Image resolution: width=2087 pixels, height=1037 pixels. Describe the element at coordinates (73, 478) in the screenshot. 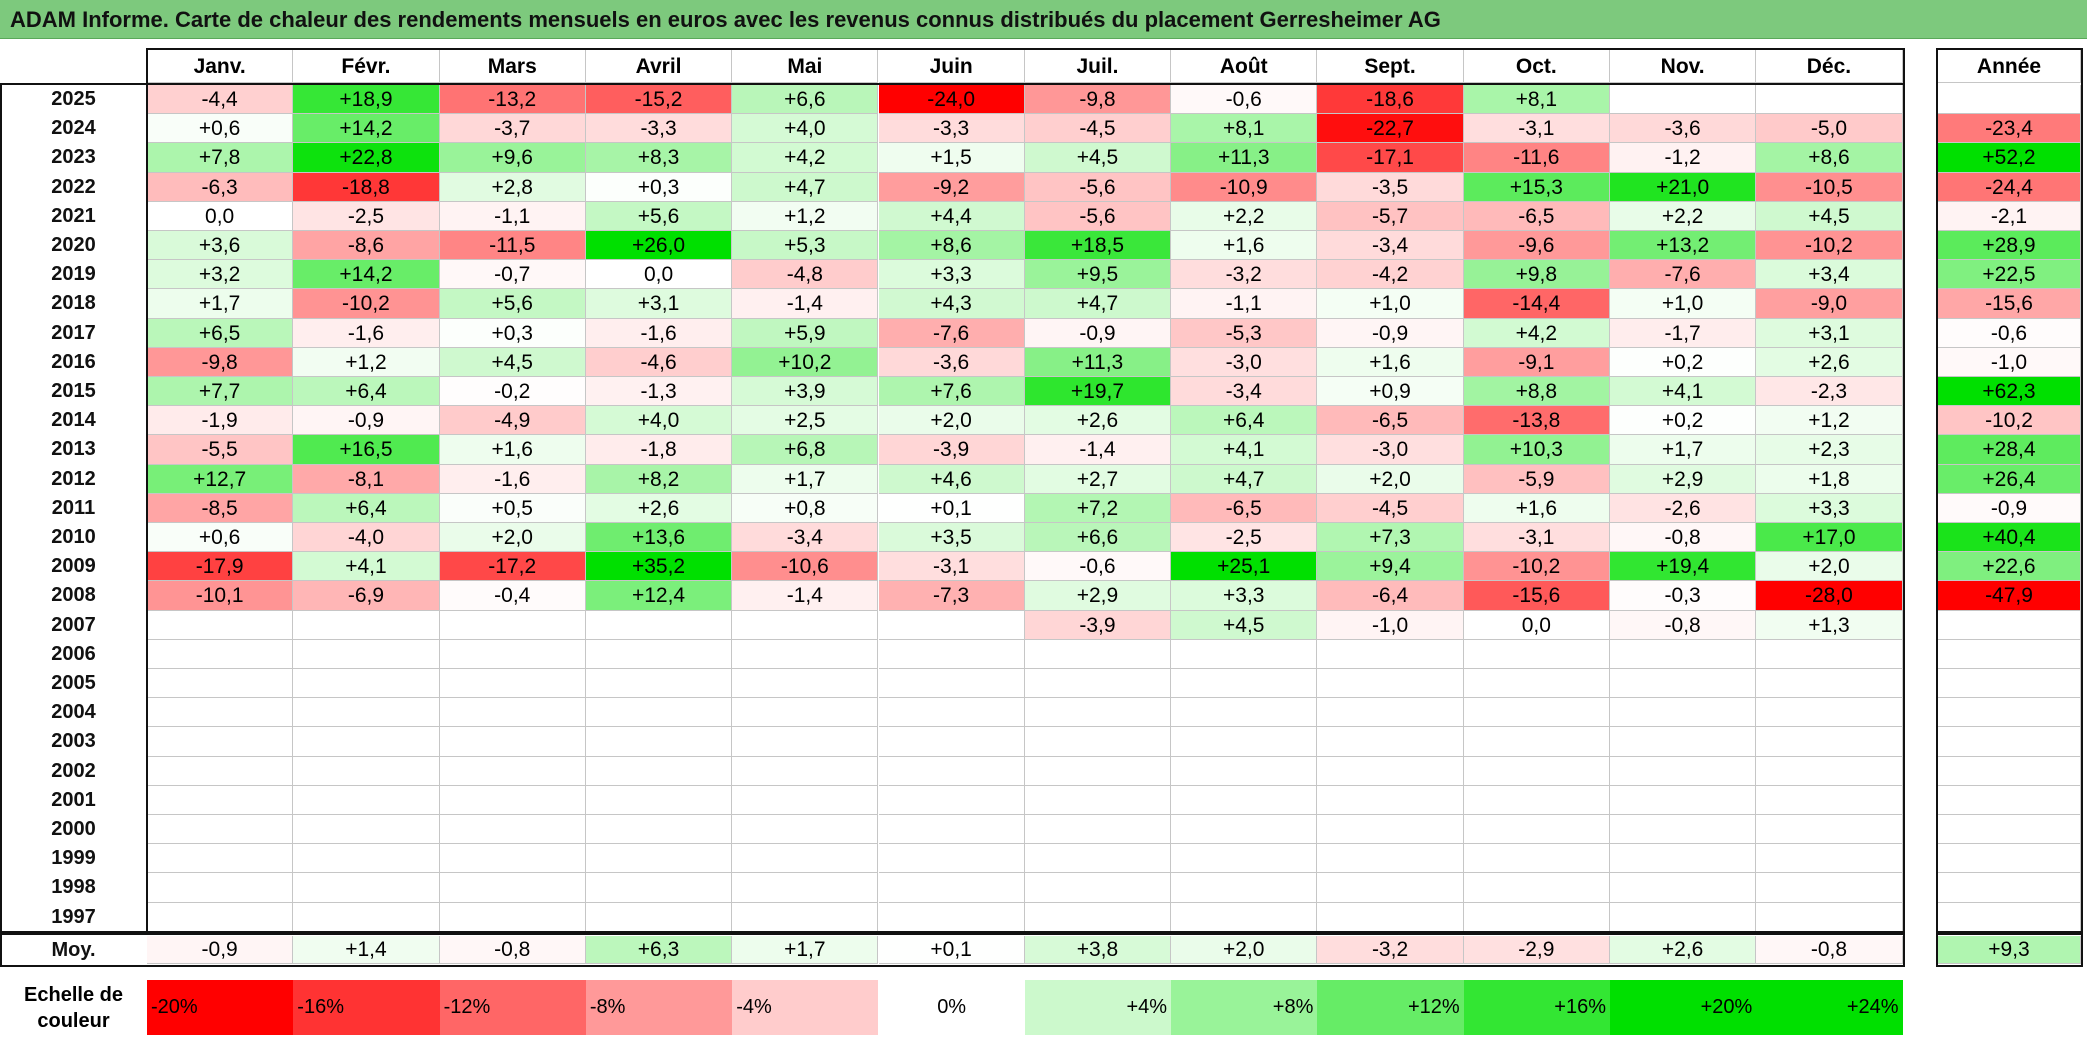

I see `year-label: 2012` at that location.